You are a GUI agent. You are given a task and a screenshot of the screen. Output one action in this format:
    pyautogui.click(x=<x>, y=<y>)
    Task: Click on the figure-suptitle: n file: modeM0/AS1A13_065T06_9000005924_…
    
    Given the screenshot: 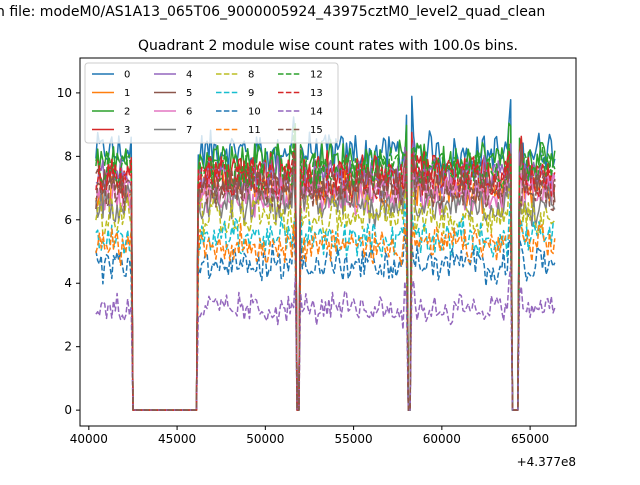 What is the action you would take?
    pyautogui.click(x=272, y=12)
    